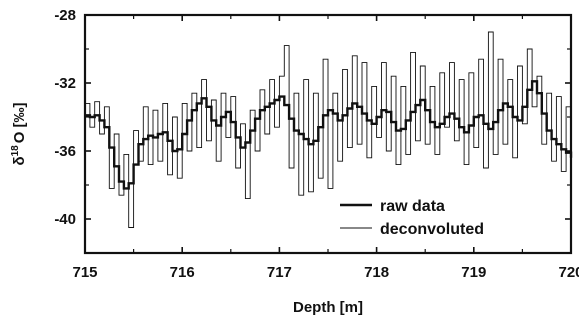 This screenshot has width=579, height=326. What do you see at coordinates (19, 122) in the screenshot?
I see `y-axis-label-tail: O [‰]` at bounding box center [19, 122].